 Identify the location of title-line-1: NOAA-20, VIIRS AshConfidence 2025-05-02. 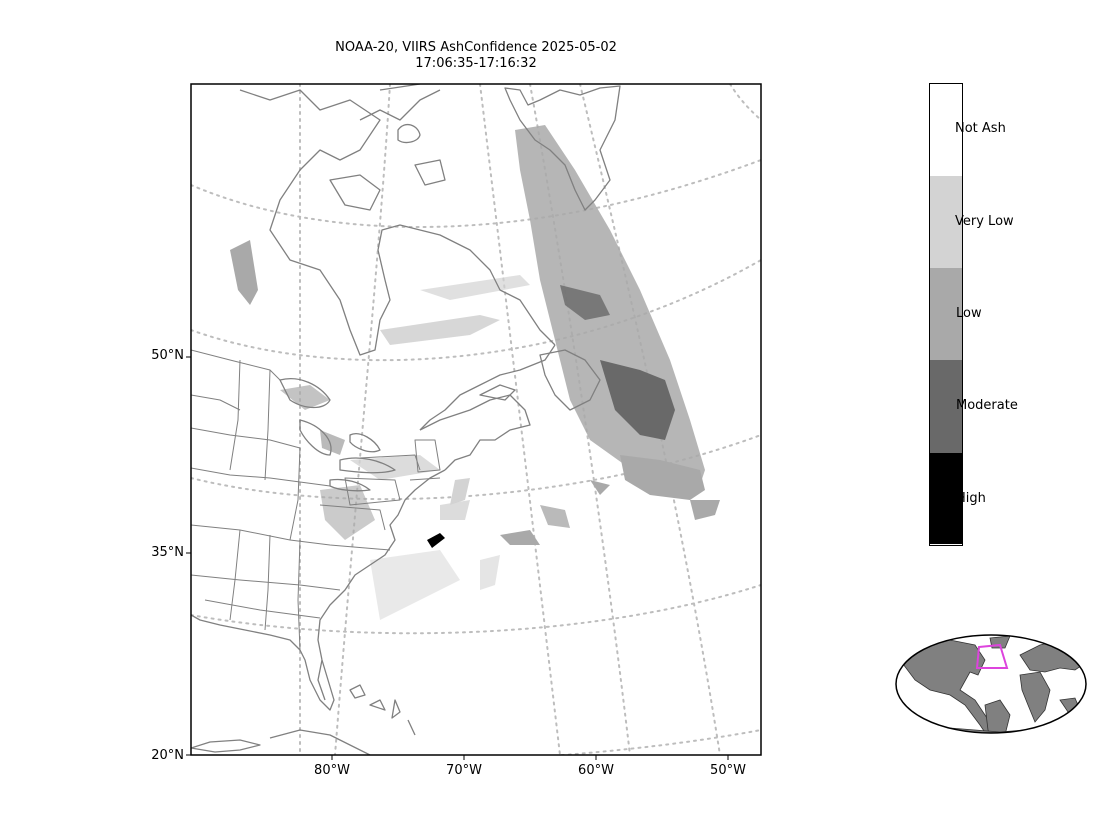
(476, 47).